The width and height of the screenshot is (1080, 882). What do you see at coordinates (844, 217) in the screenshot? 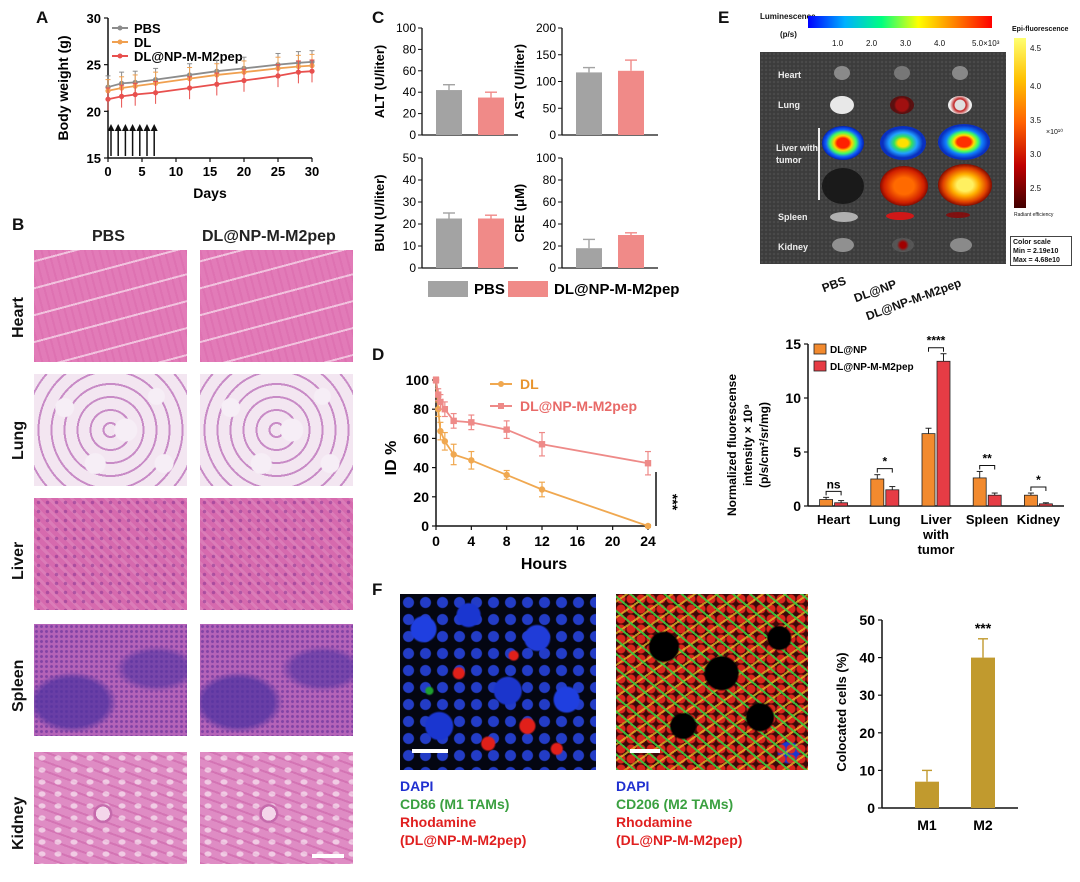
I see `organ-spleen-pbs` at bounding box center [844, 217].